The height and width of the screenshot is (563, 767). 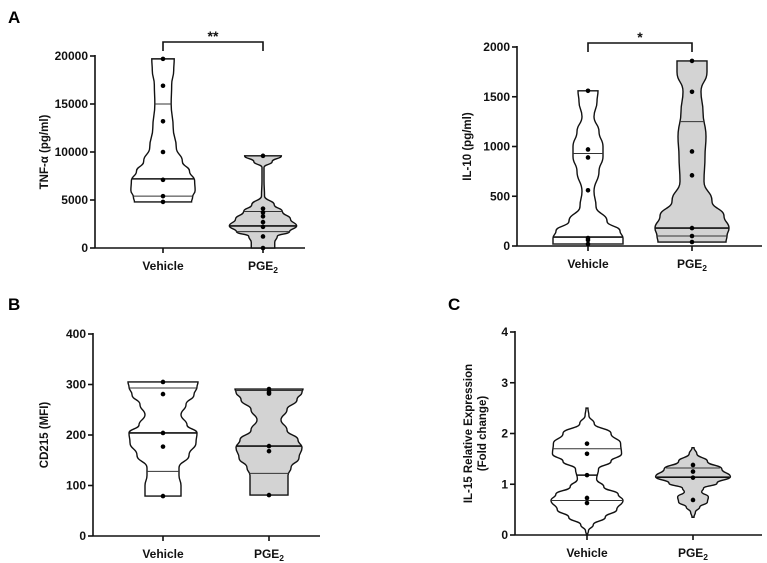 I want to click on y-tick-label: 1, so click(x=504, y=484).